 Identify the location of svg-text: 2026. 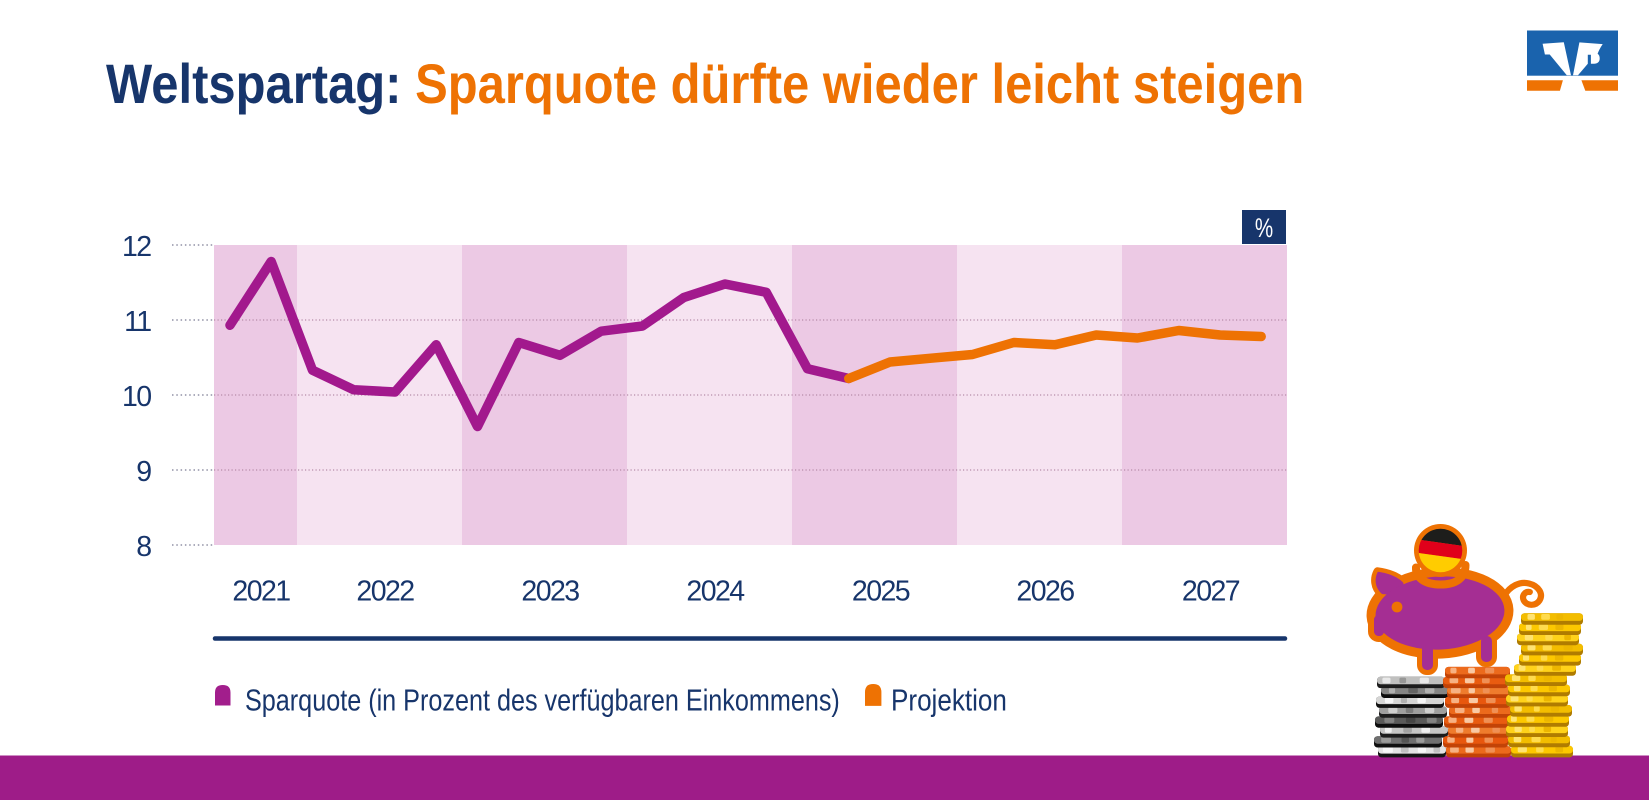
(1045, 592).